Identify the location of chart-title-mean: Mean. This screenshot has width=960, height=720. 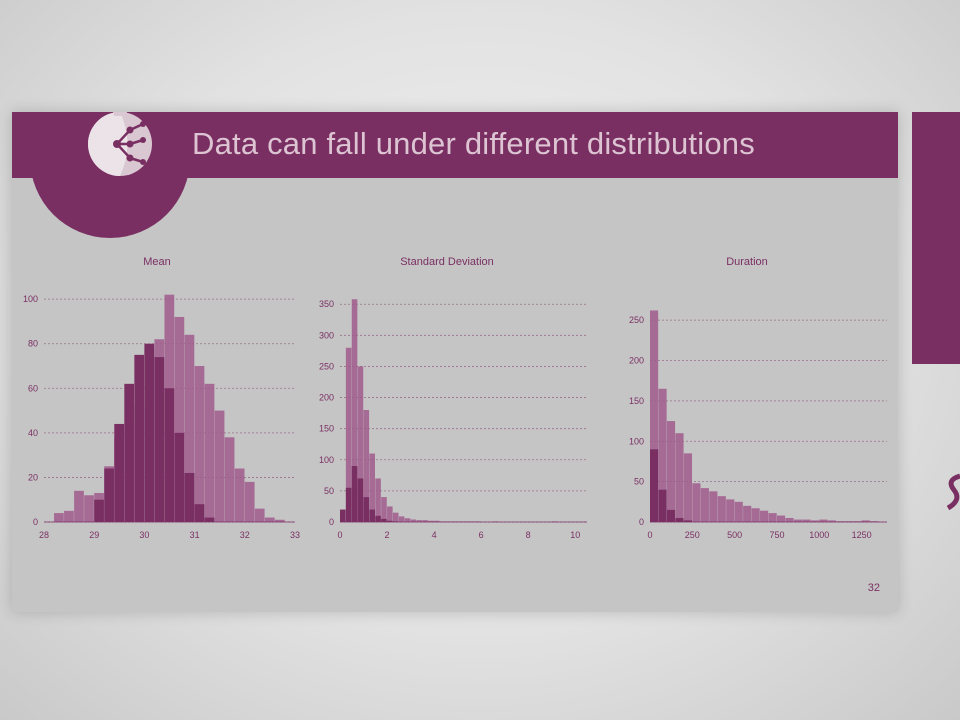
(157, 262).